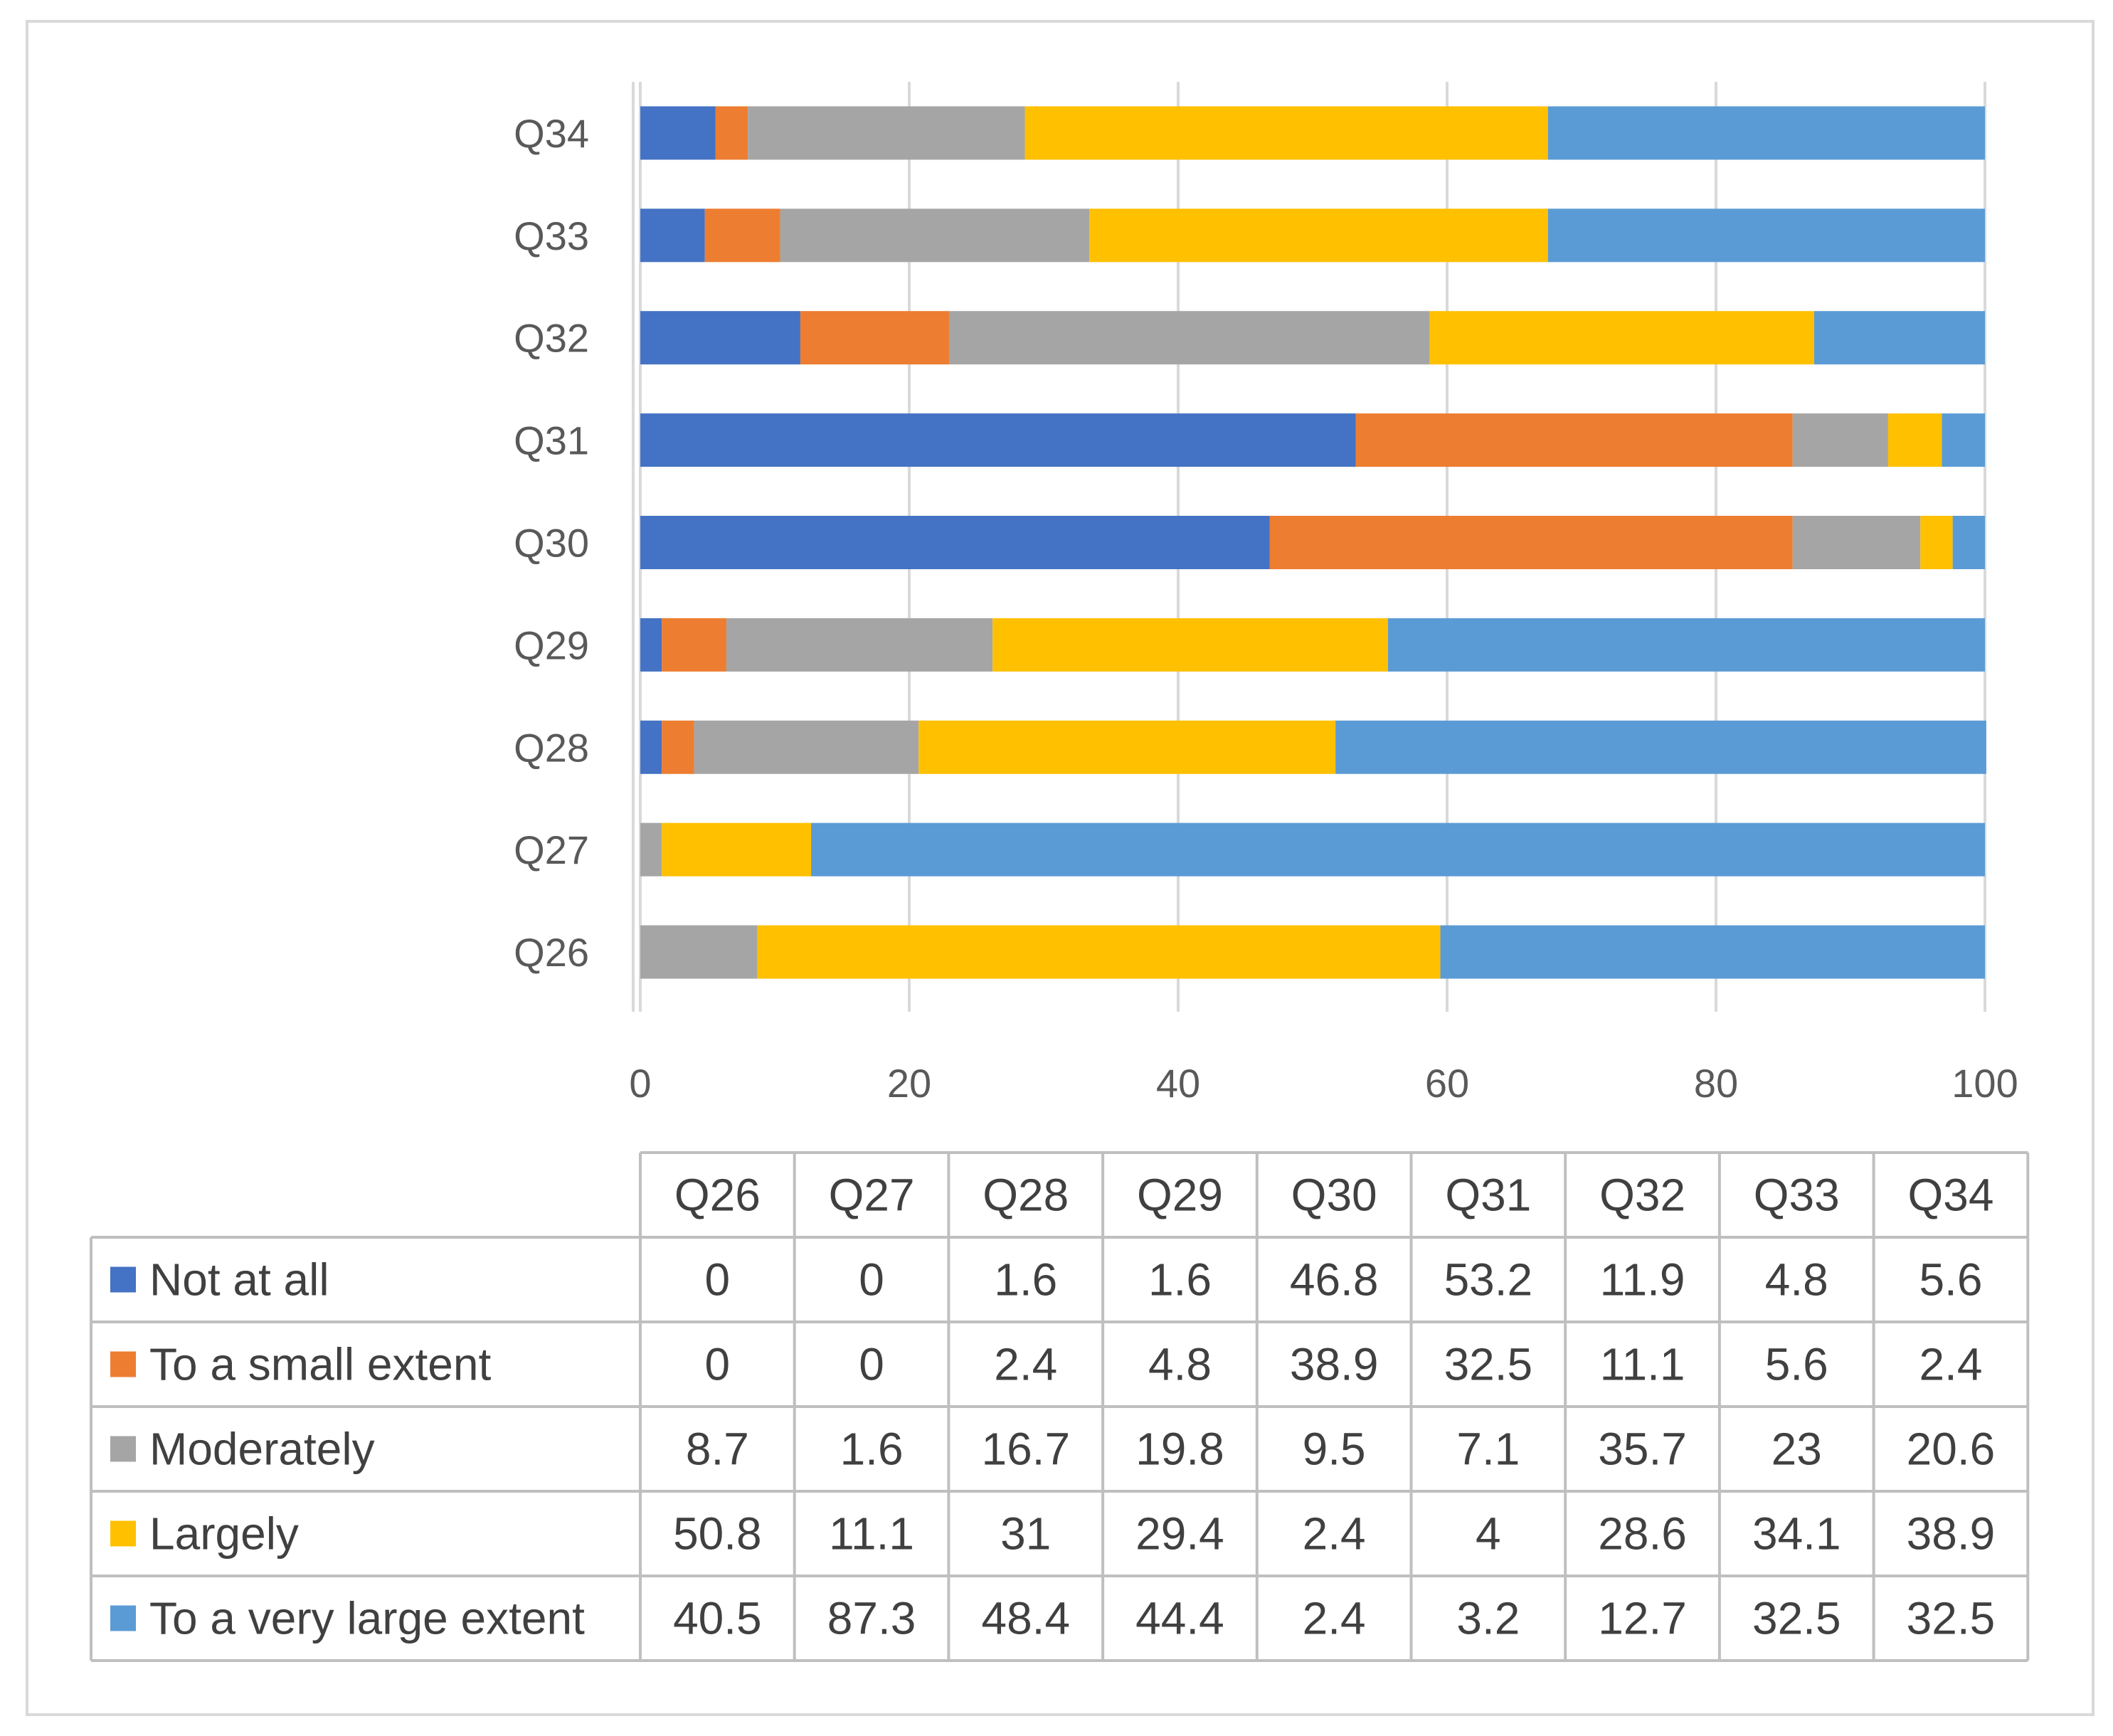 The image size is (2113, 1736). What do you see at coordinates (551, 850) in the screenshot?
I see `y-tick-label: Q27` at bounding box center [551, 850].